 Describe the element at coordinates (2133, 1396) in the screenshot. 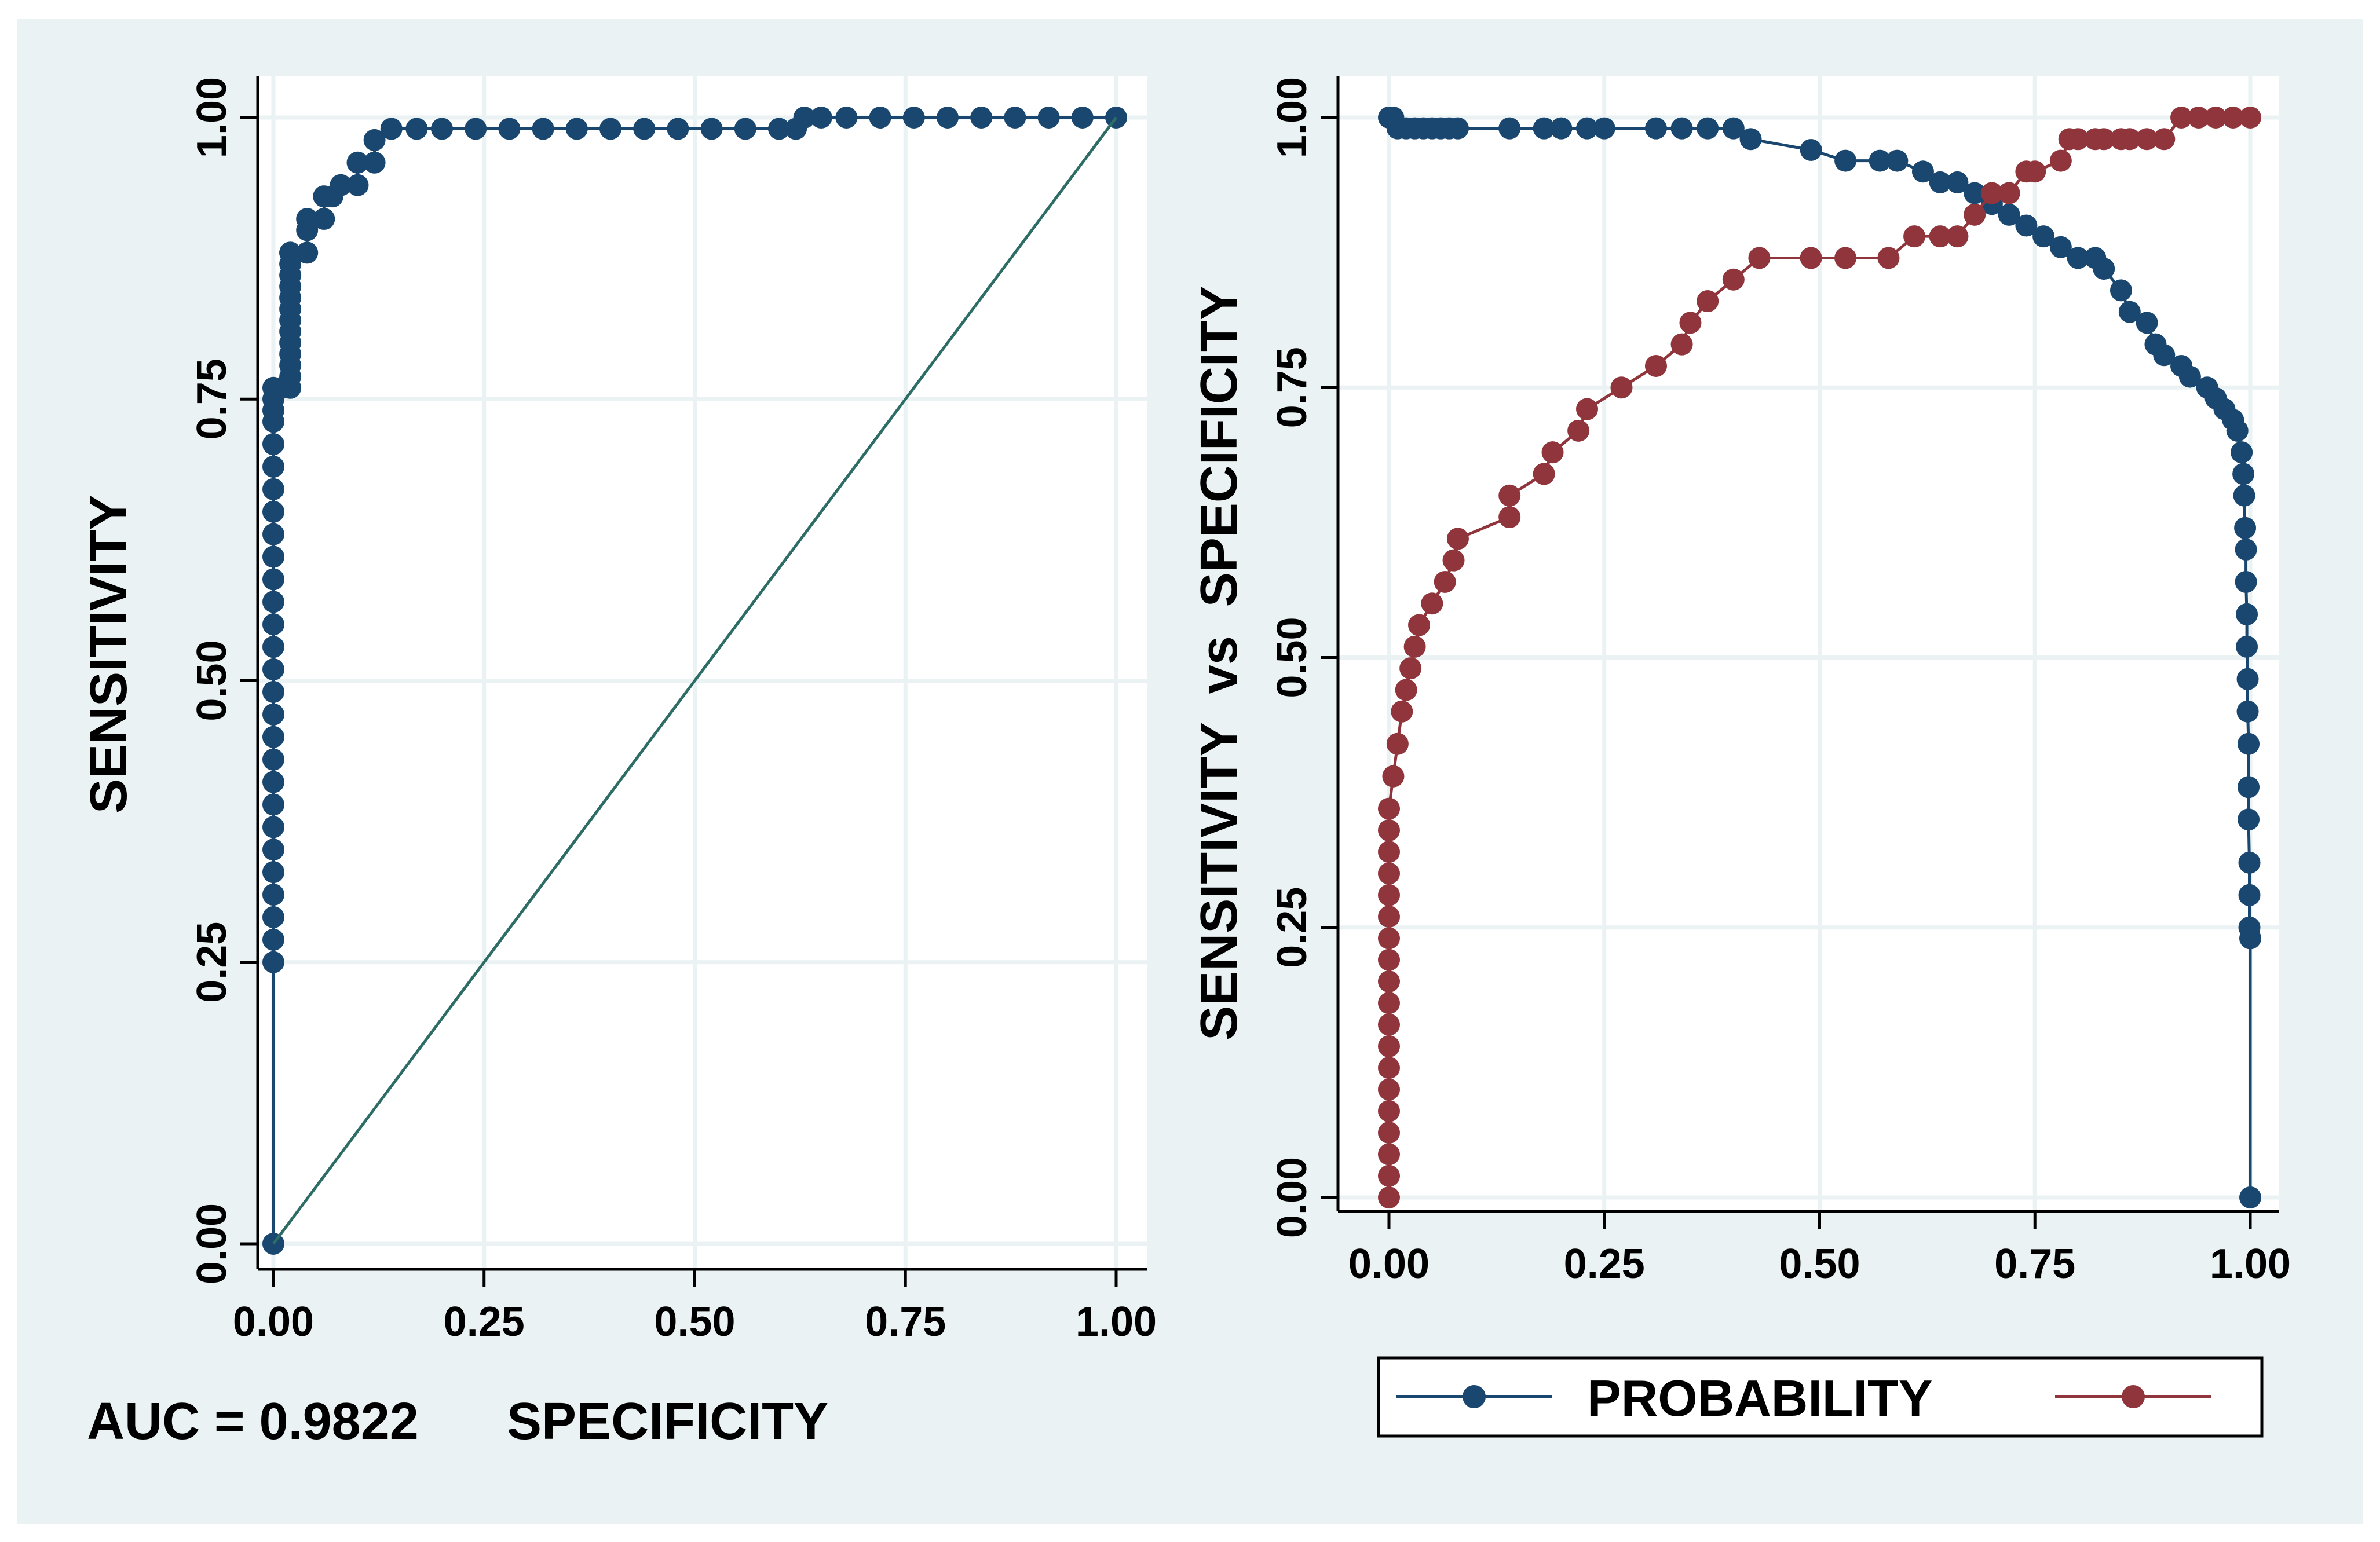

I see `legend-swatch-marker-specificity` at that location.